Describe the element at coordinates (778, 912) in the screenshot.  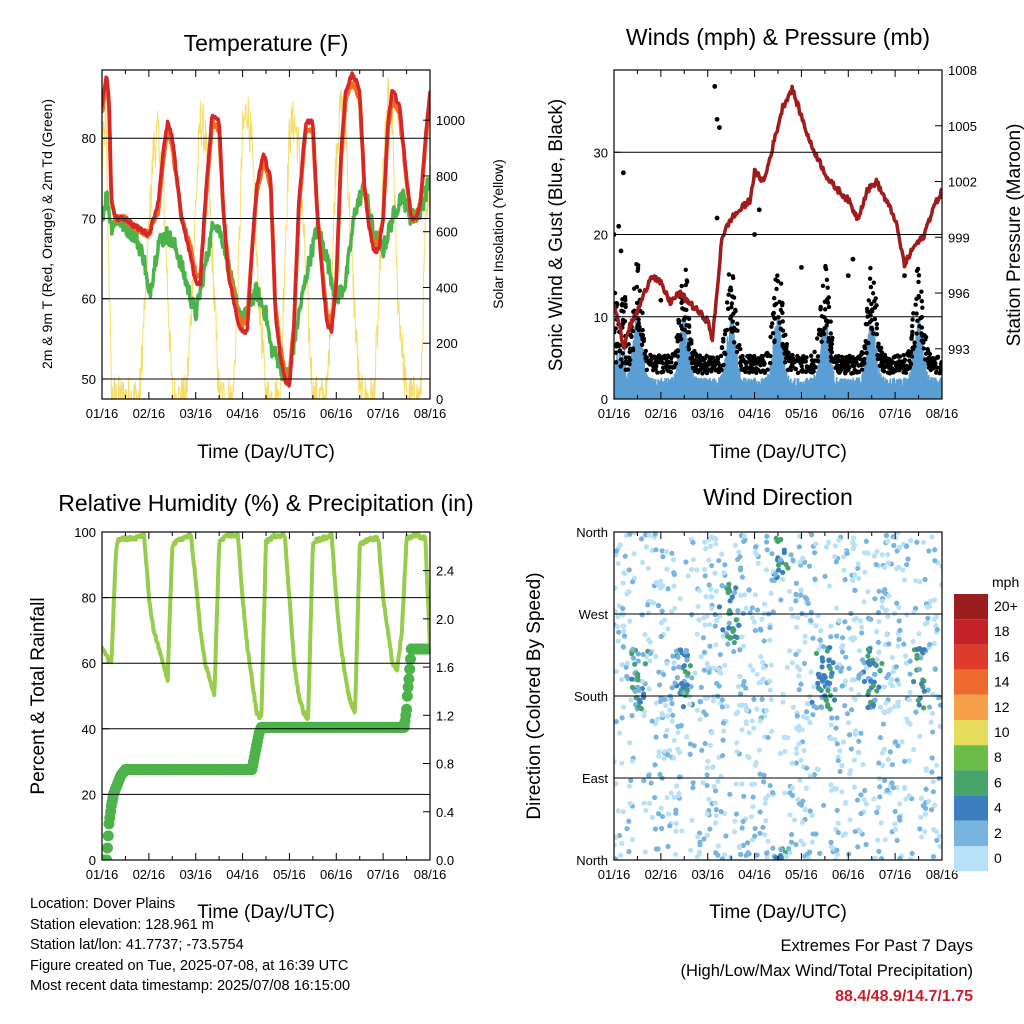
I see `wind-direction-xlabel: Time (Day/UTC)` at that location.